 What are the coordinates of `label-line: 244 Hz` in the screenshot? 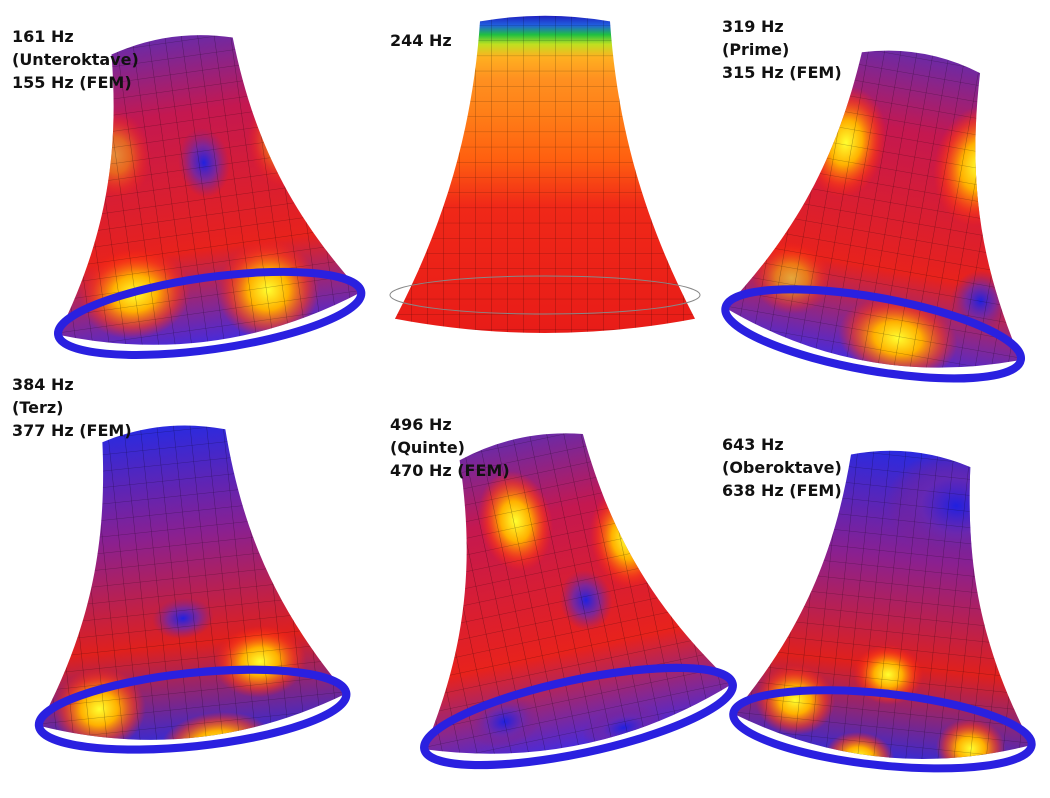 It's located at (421, 40).